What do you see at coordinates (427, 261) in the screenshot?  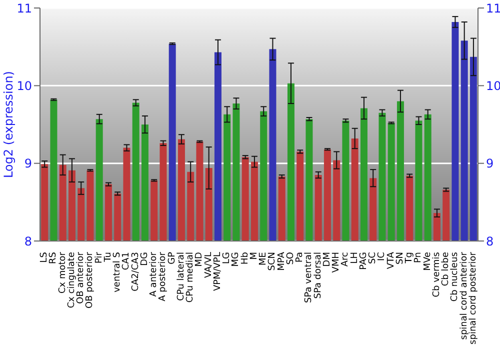 I see `x-tick-label: MVe` at bounding box center [427, 261].